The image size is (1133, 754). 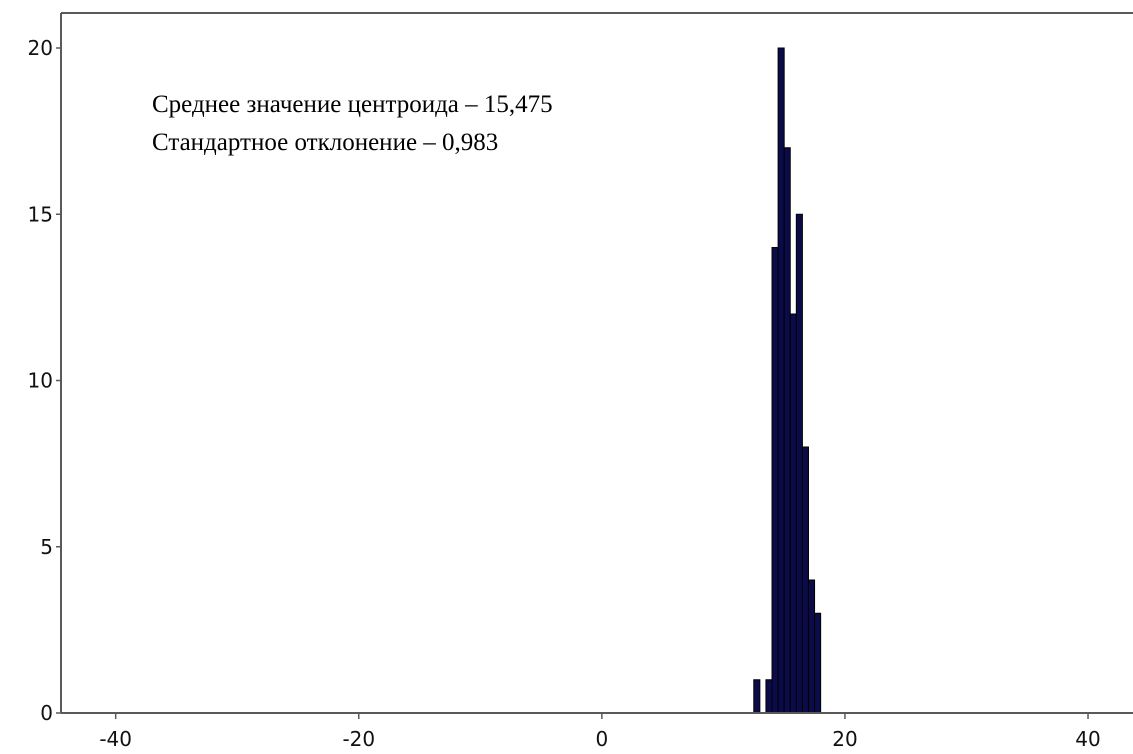 I want to click on mean-centroid-annotation: Среднее значение центроида – 15,475, so click(x=352, y=104).